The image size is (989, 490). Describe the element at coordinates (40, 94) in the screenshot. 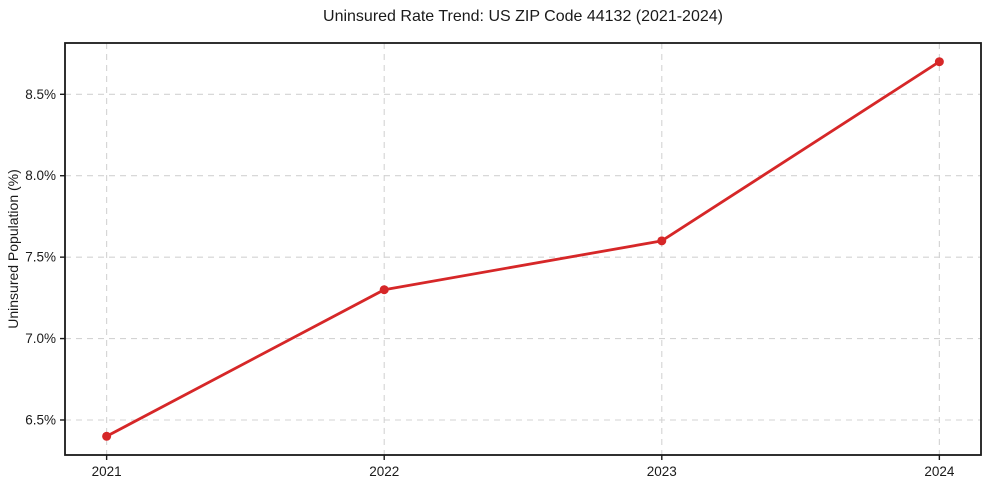

I see `y-tick-label: 8.5%` at that location.